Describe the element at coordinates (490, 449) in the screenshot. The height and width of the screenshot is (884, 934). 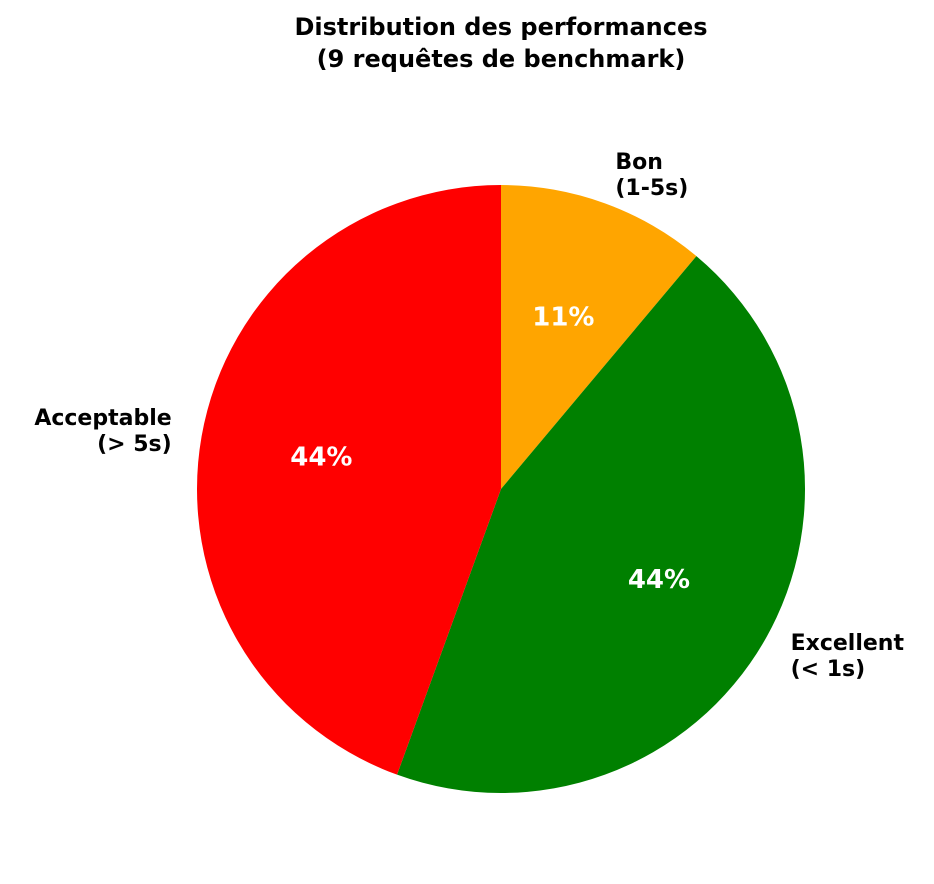
I see `percent-labels: 11% 44% 44%` at that location.